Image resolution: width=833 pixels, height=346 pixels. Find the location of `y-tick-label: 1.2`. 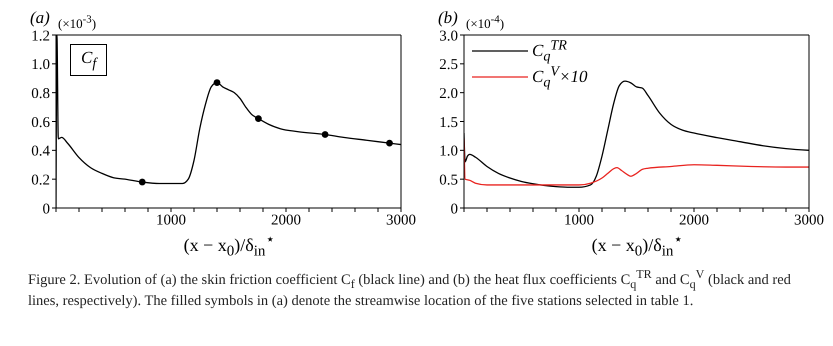

y-tick-label: 1.2 is located at coordinates (40, 36).